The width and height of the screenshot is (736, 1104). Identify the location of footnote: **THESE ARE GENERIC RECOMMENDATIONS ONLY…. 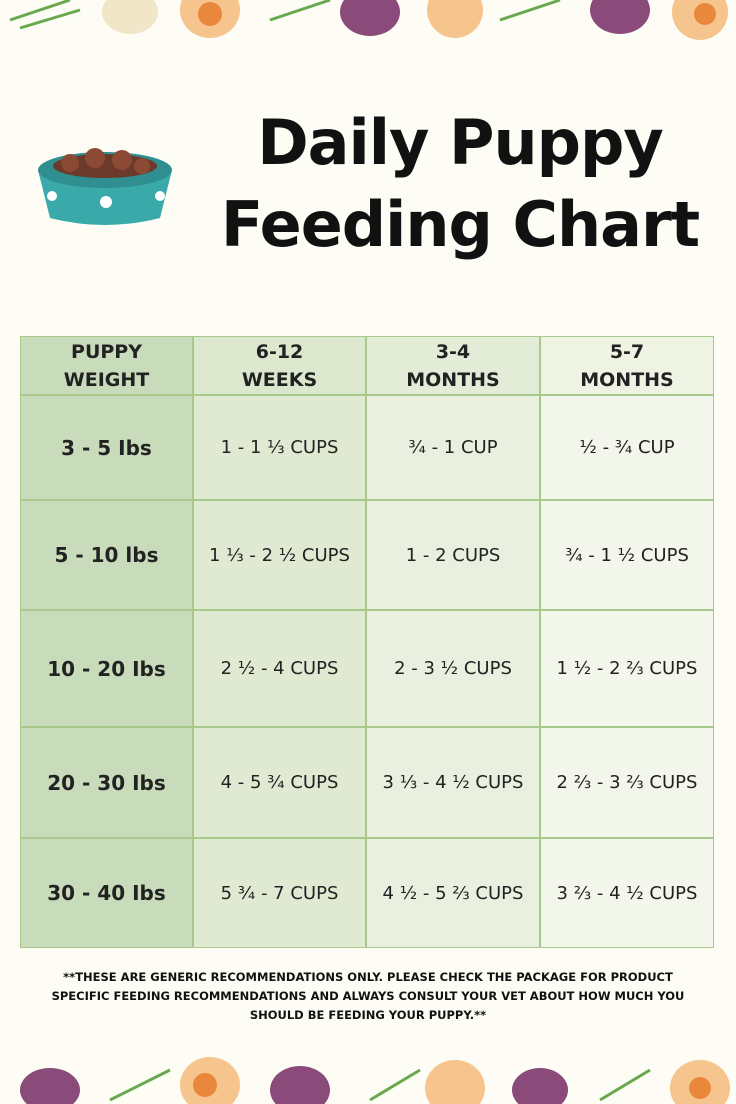
(368, 996).